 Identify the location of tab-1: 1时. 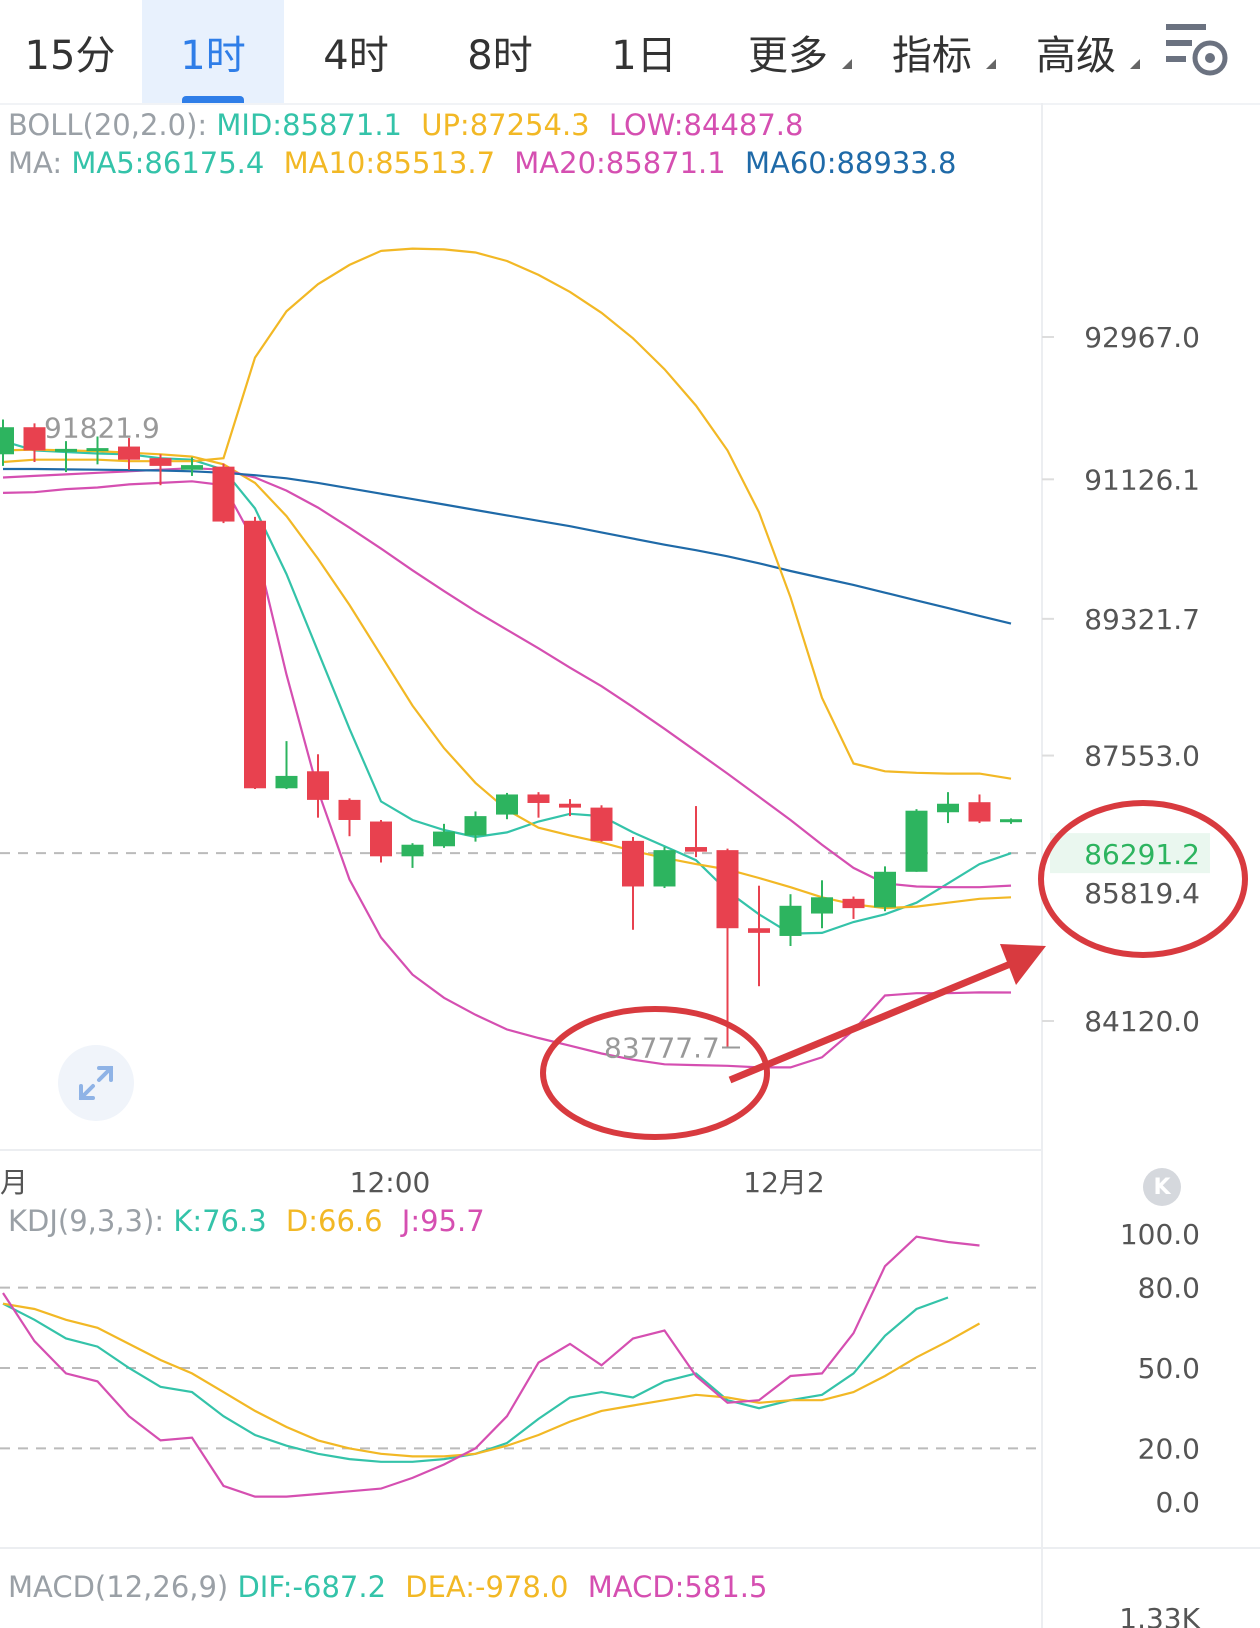
(213, 51).